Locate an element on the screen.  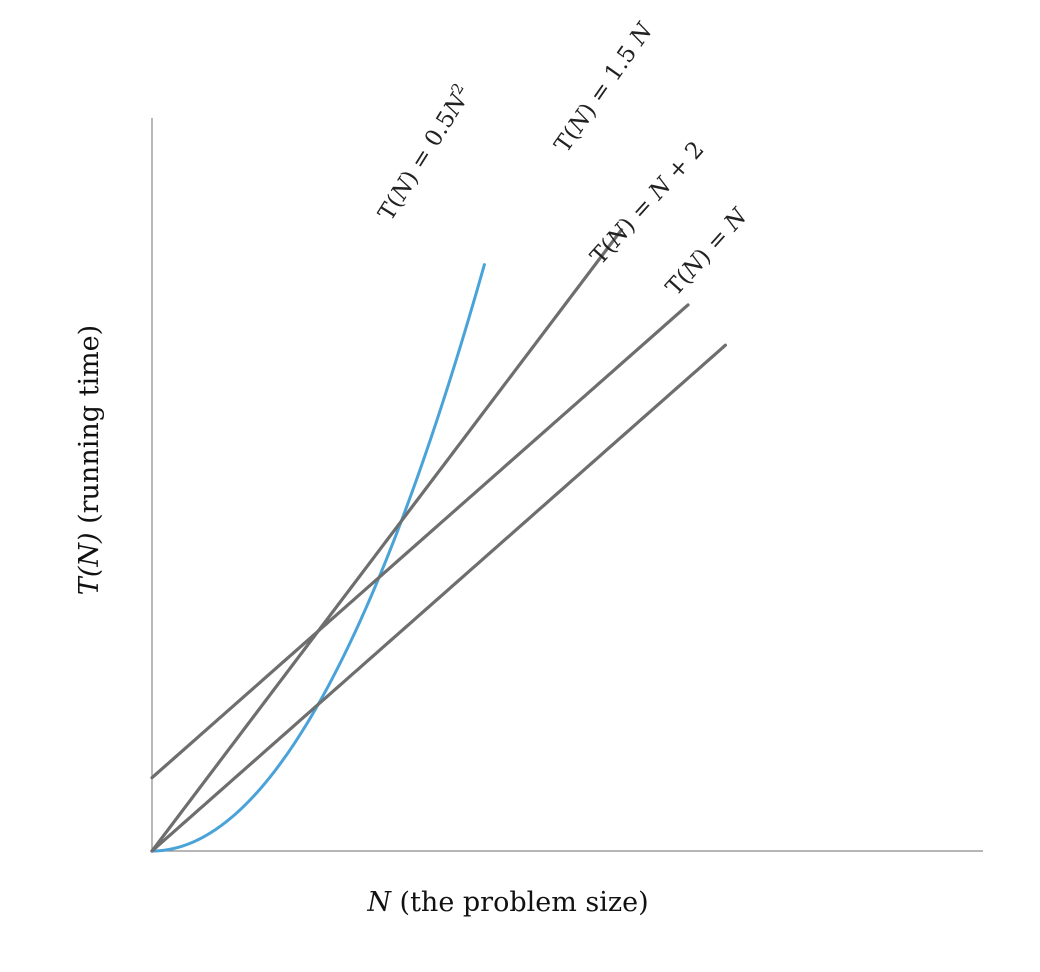
y-axis-label-rest: (running time) is located at coordinates (89, 429).